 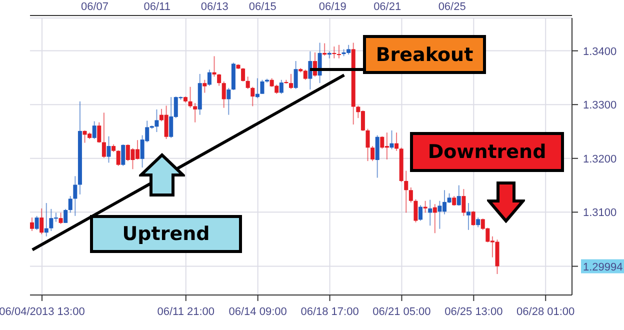 I want to click on x-tick-label: 06/25 13:00, so click(x=473, y=312).